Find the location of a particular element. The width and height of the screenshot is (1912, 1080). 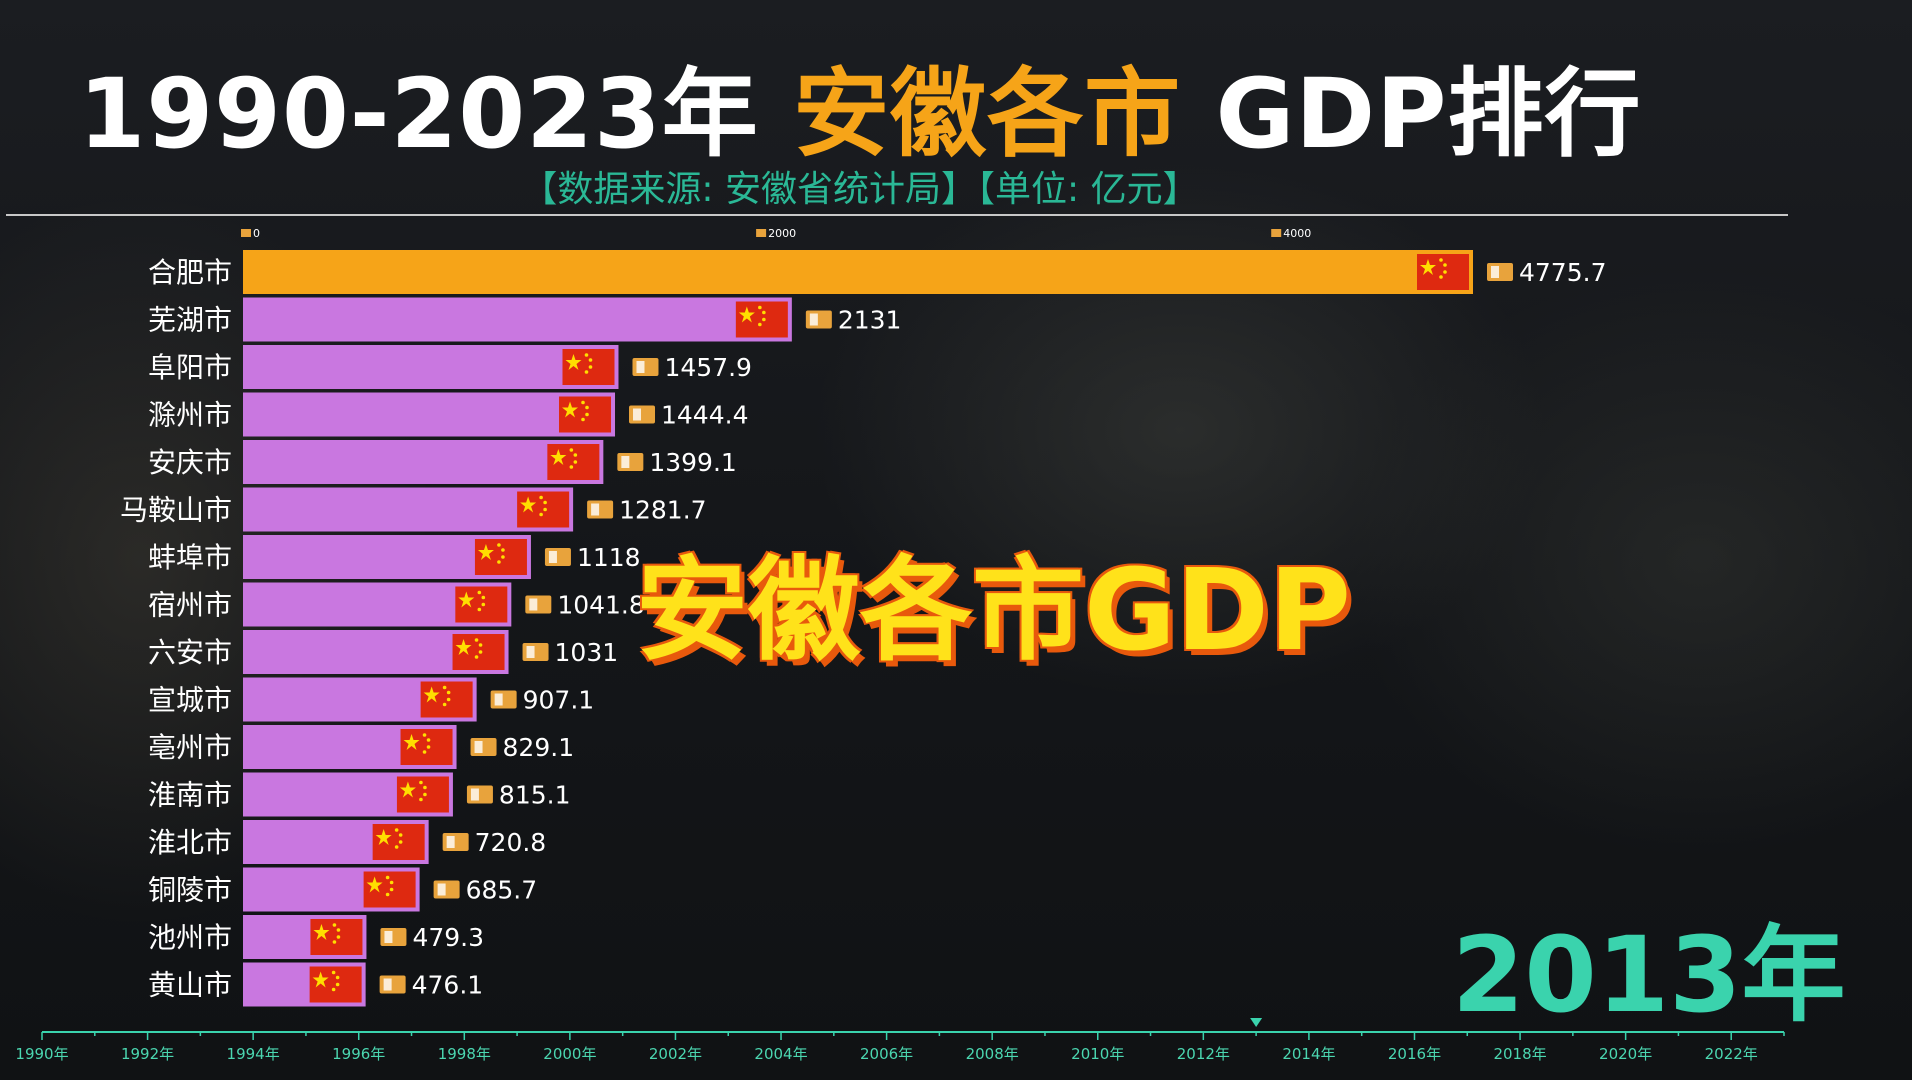

bar-row: 黄山市 476.1 is located at coordinates (315, 984).